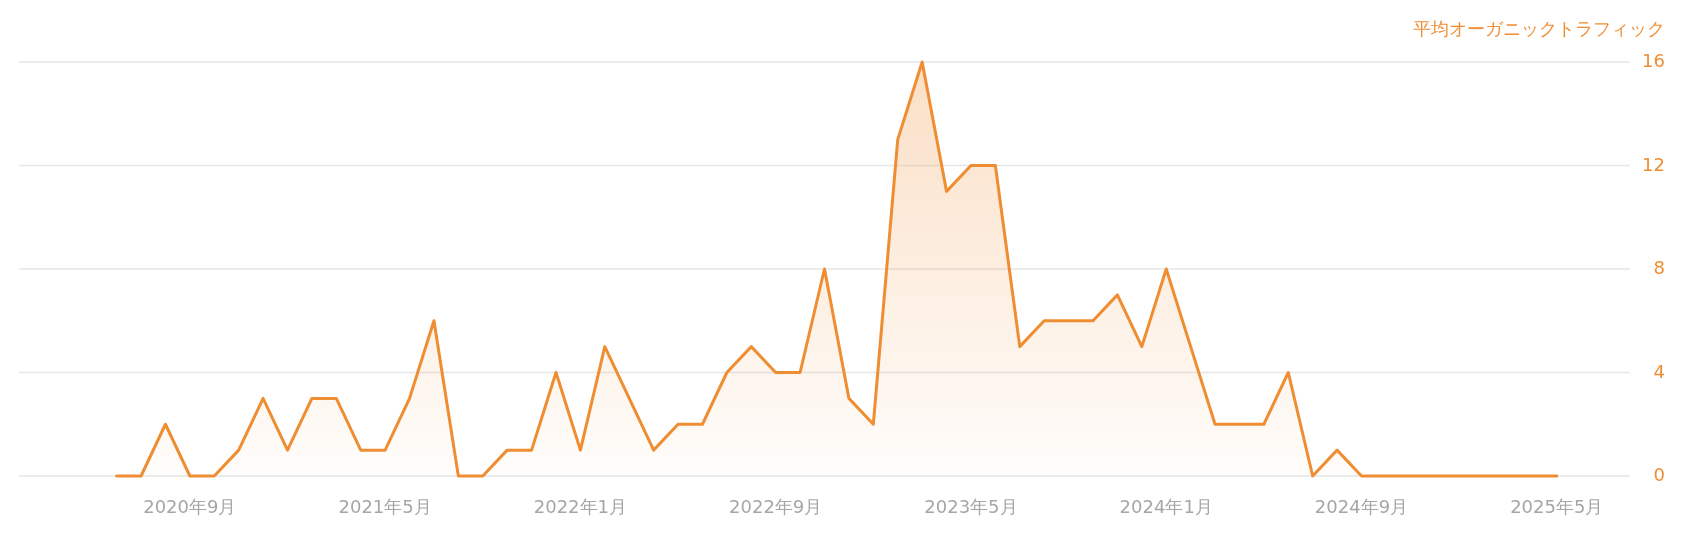  Describe the element at coordinates (1361, 506) in the screenshot. I see `x-tick-label: 2024年9月` at that location.